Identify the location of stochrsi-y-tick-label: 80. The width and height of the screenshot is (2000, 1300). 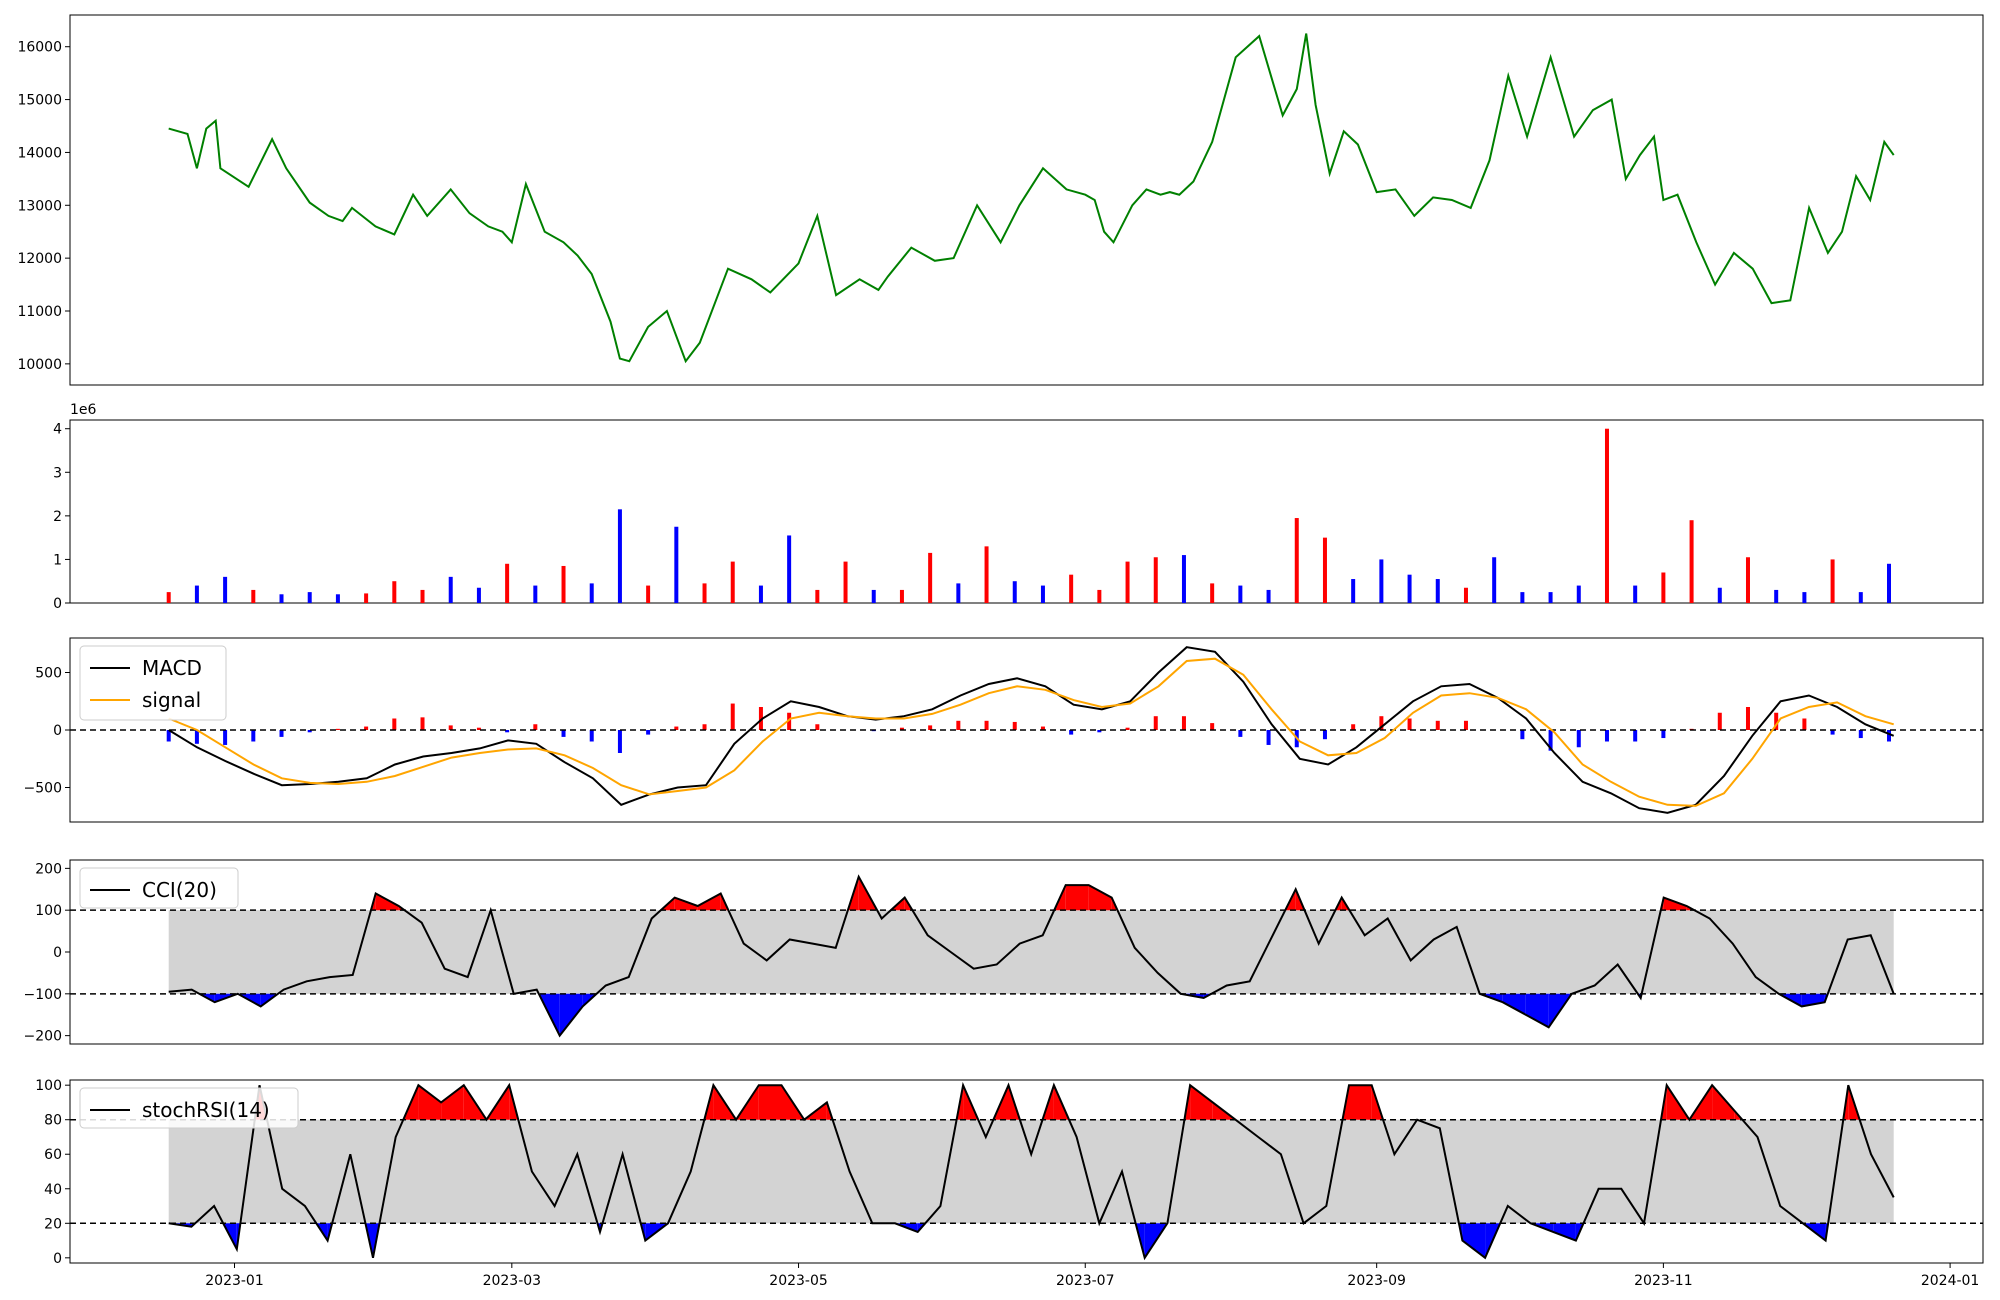
(53, 1121).